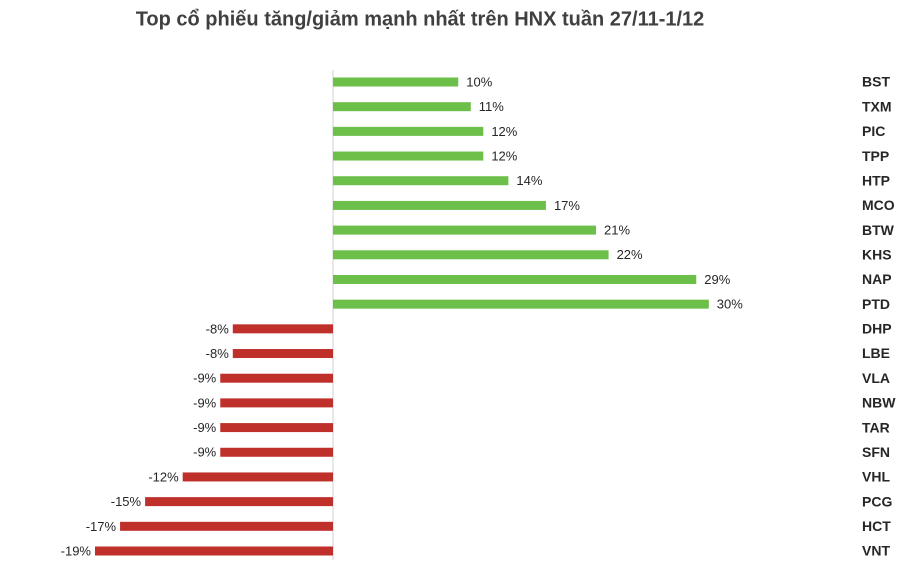  Describe the element at coordinates (529, 180) in the screenshot. I see `value-label: 14%` at that location.